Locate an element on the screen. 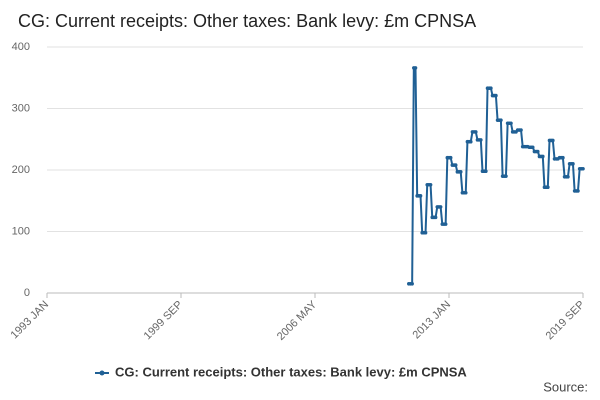 The height and width of the screenshot is (400, 600). y-tick-label: 200 is located at coordinates (21, 170).